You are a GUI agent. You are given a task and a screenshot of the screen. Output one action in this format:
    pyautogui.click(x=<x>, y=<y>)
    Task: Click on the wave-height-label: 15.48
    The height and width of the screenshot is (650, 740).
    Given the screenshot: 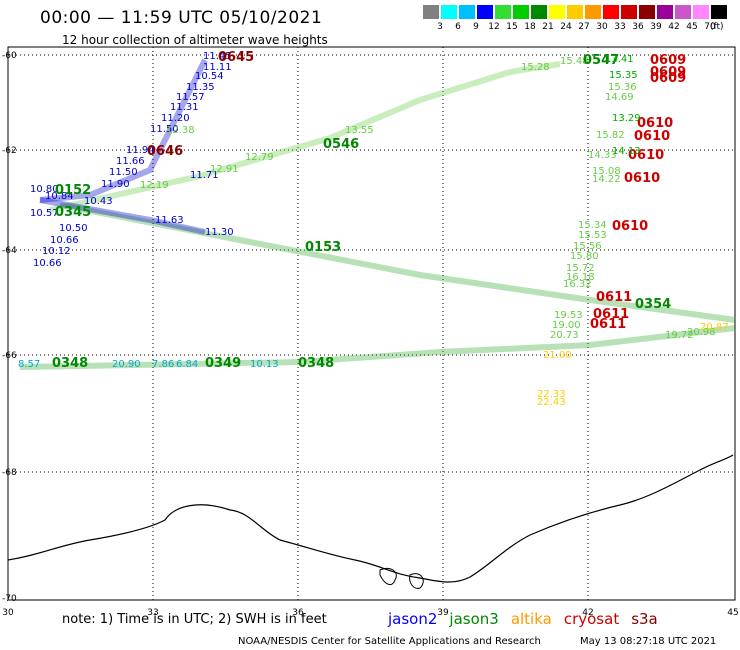 What is the action you would take?
    pyautogui.click(x=574, y=61)
    